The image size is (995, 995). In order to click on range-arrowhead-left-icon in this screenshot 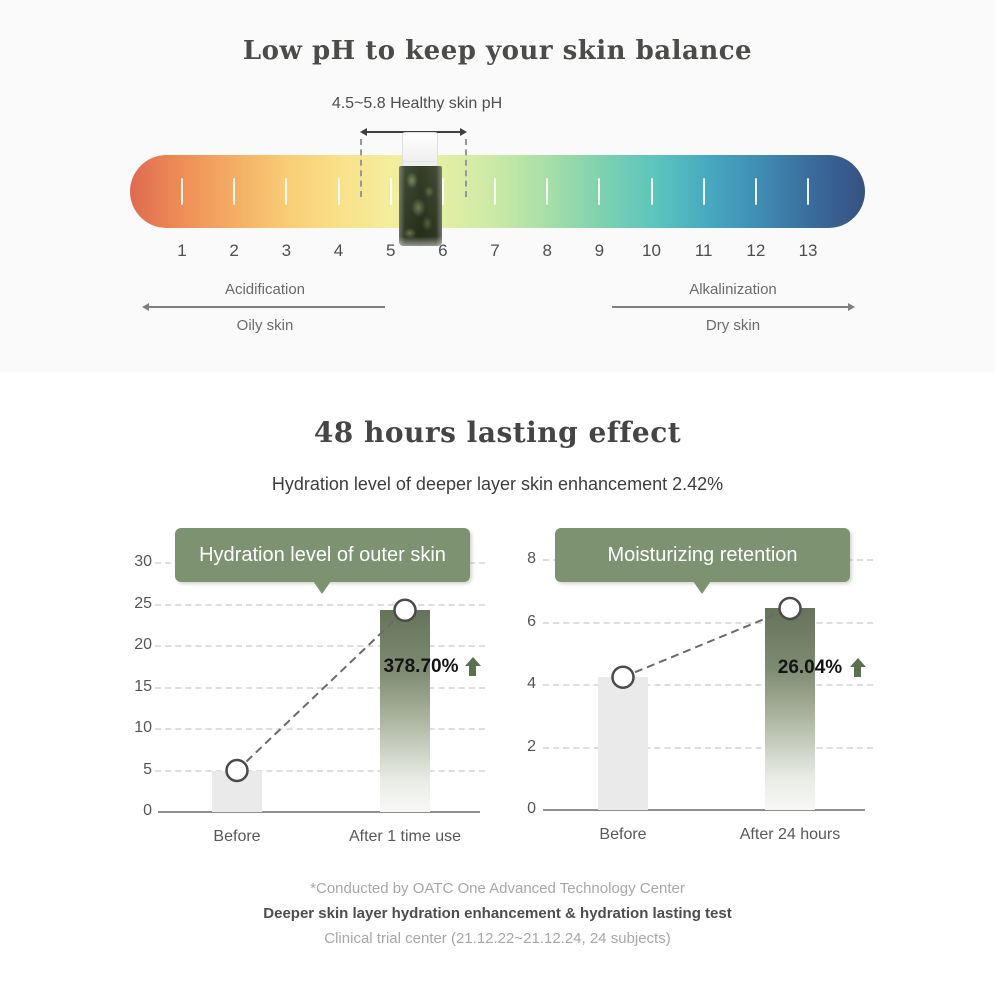, I will do `click(363, 132)`.